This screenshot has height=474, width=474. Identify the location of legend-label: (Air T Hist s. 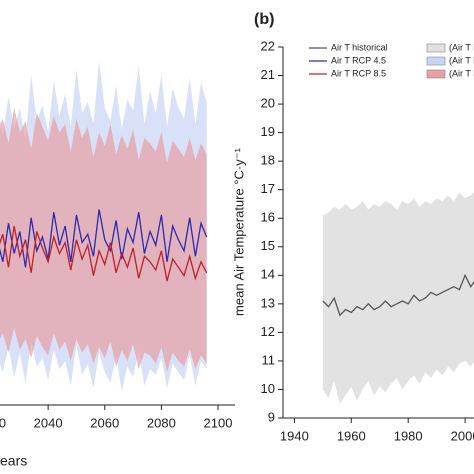
(461, 47).